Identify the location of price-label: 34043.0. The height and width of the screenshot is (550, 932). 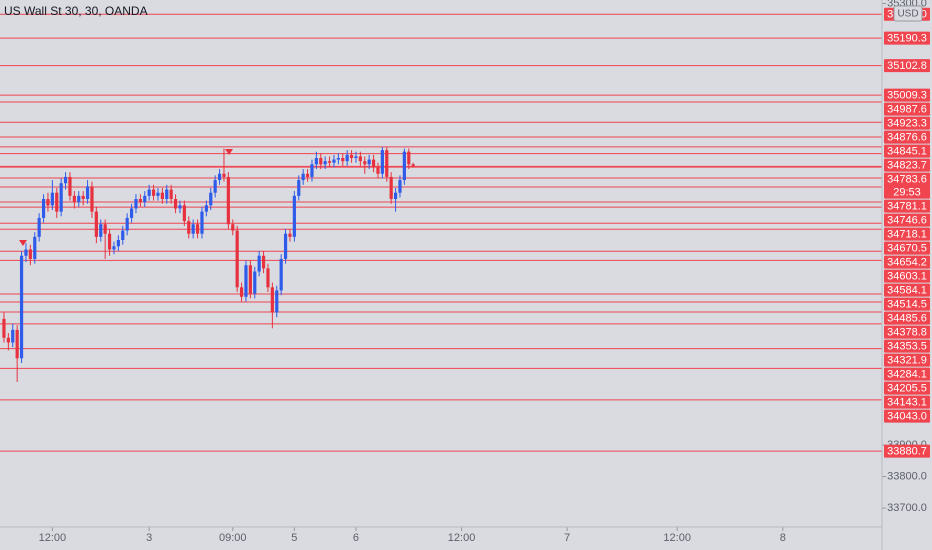
(907, 417).